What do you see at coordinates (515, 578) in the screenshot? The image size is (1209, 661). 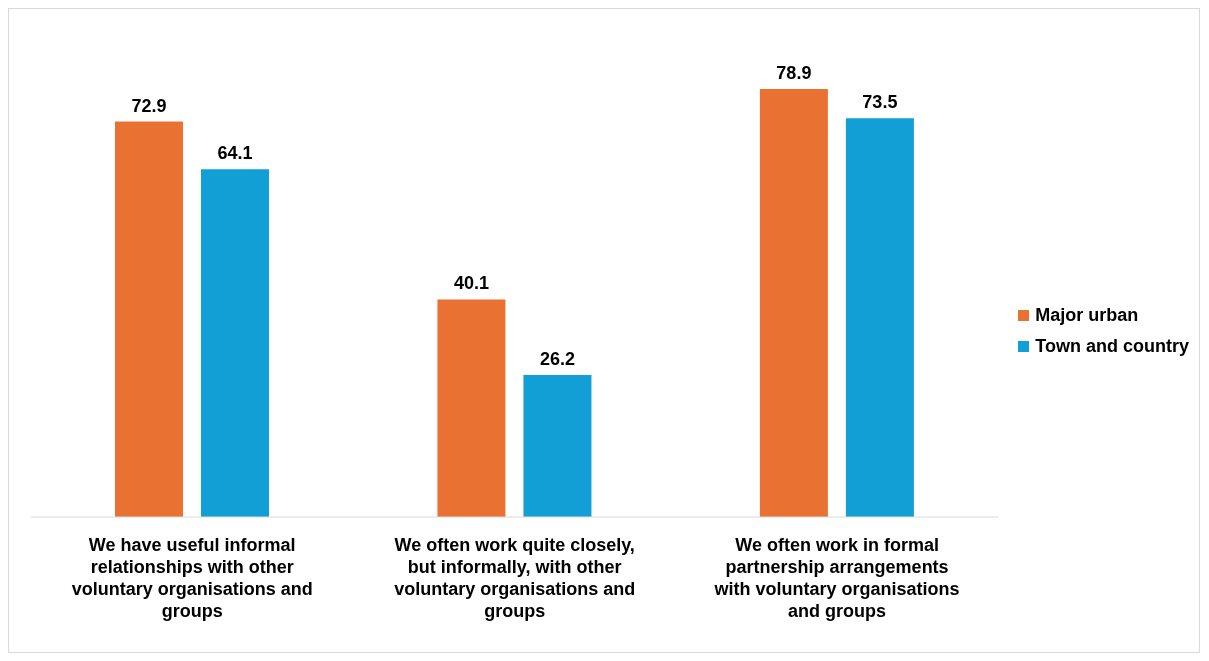 I see `x-tick-label: We often work quite closely, but informally, with other voluntary organisations and groups` at bounding box center [515, 578].